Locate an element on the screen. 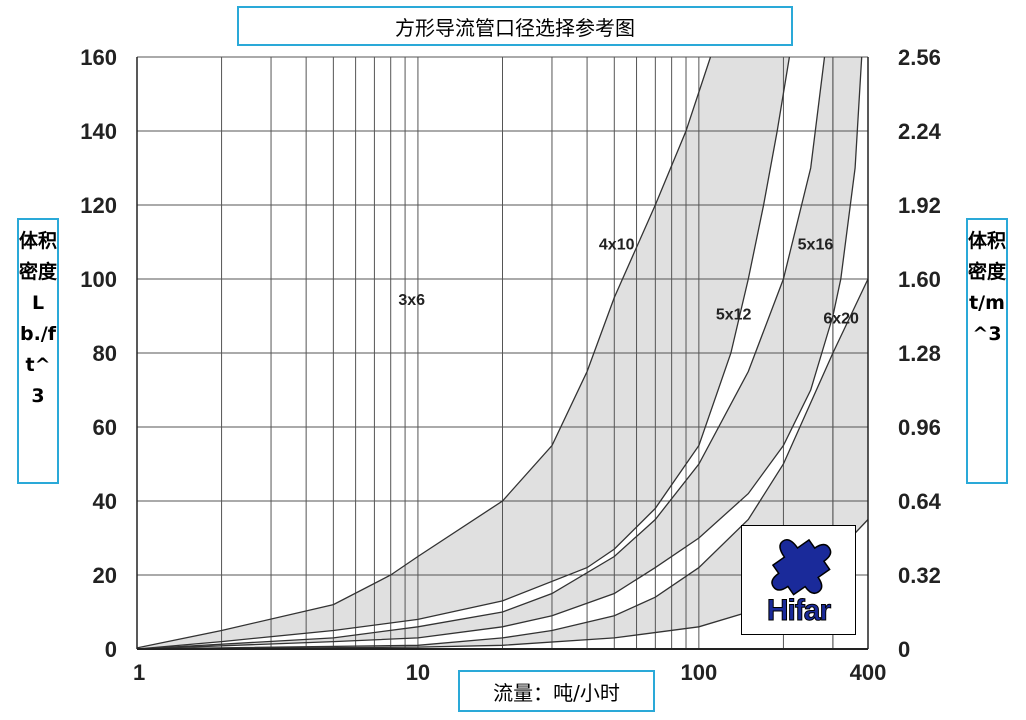  series-label-5x12: 5x12 is located at coordinates (734, 315).